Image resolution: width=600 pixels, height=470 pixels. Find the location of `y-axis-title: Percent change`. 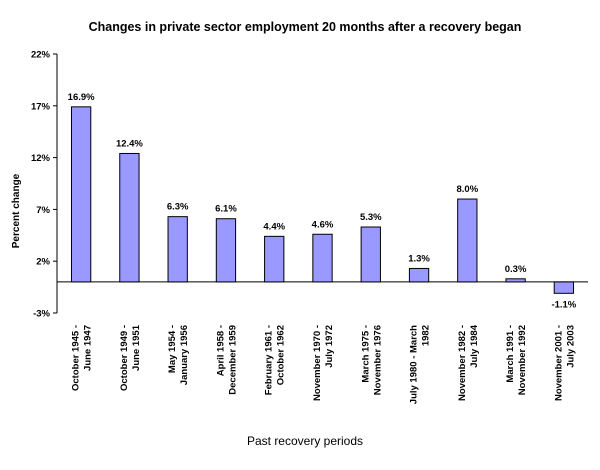

y-axis-title: Percent change is located at coordinates (16, 210).